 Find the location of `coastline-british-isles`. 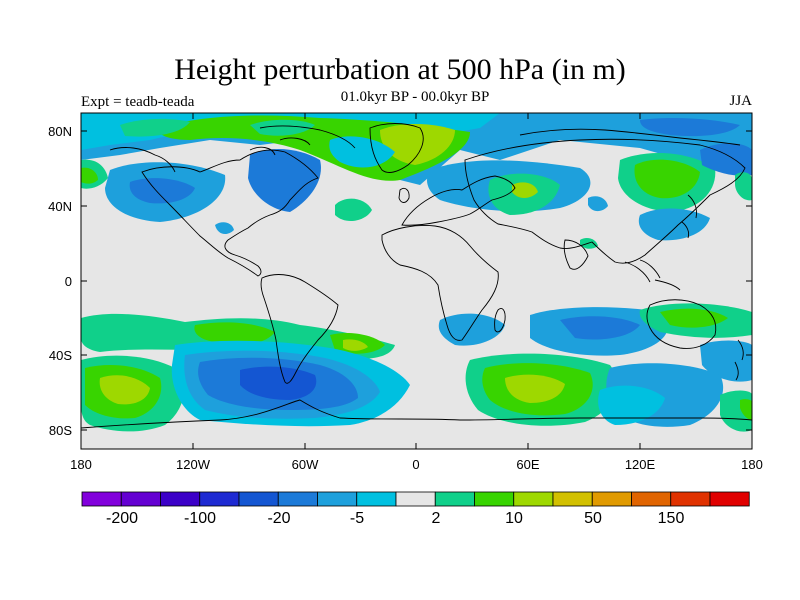

coastline-british-isles is located at coordinates (404, 195).